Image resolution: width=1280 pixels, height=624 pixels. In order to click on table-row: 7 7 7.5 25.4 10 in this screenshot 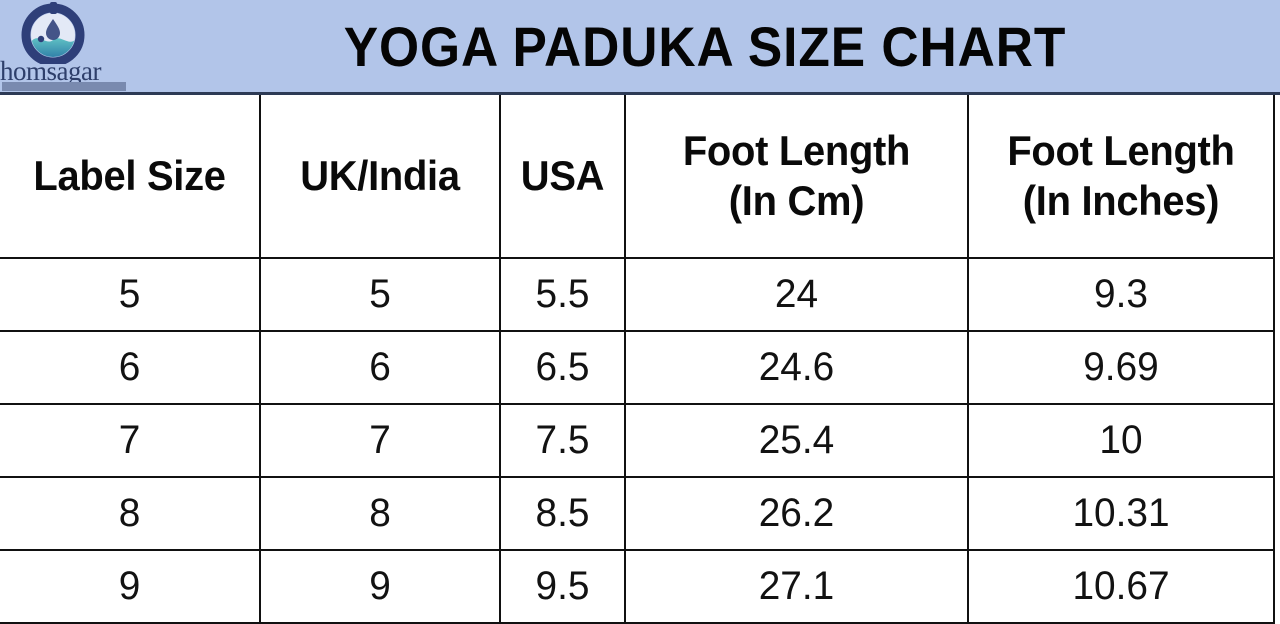, I will do `click(637, 440)`.